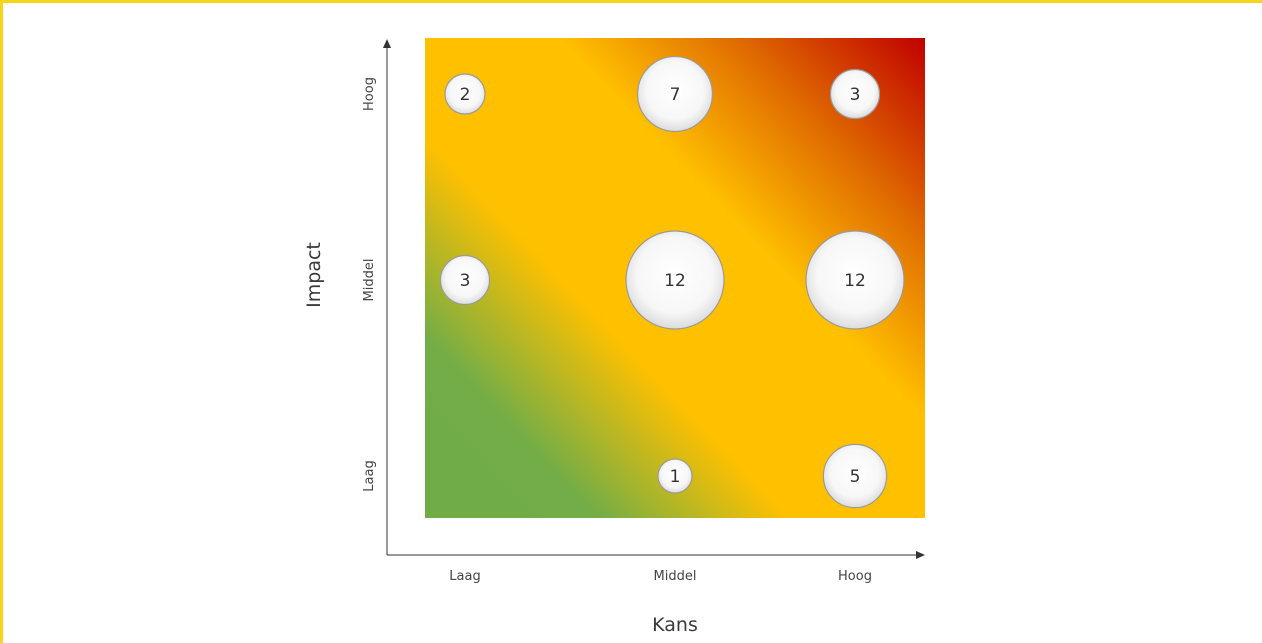 This screenshot has height=643, width=1262. I want to click on bubble-label: 1, so click(675, 477).